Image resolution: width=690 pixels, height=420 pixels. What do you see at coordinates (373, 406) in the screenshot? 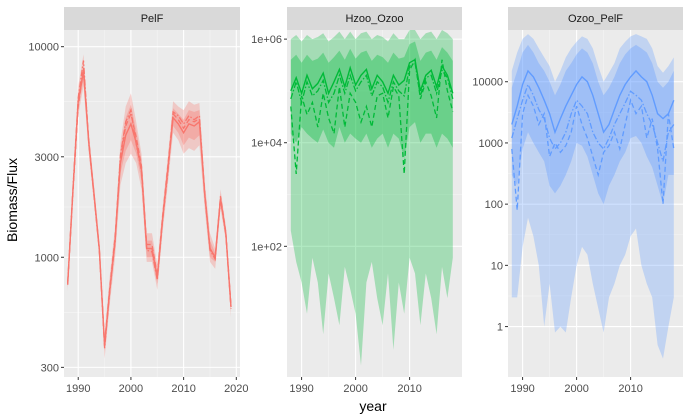
I see `x-axis-label: year` at bounding box center [373, 406].